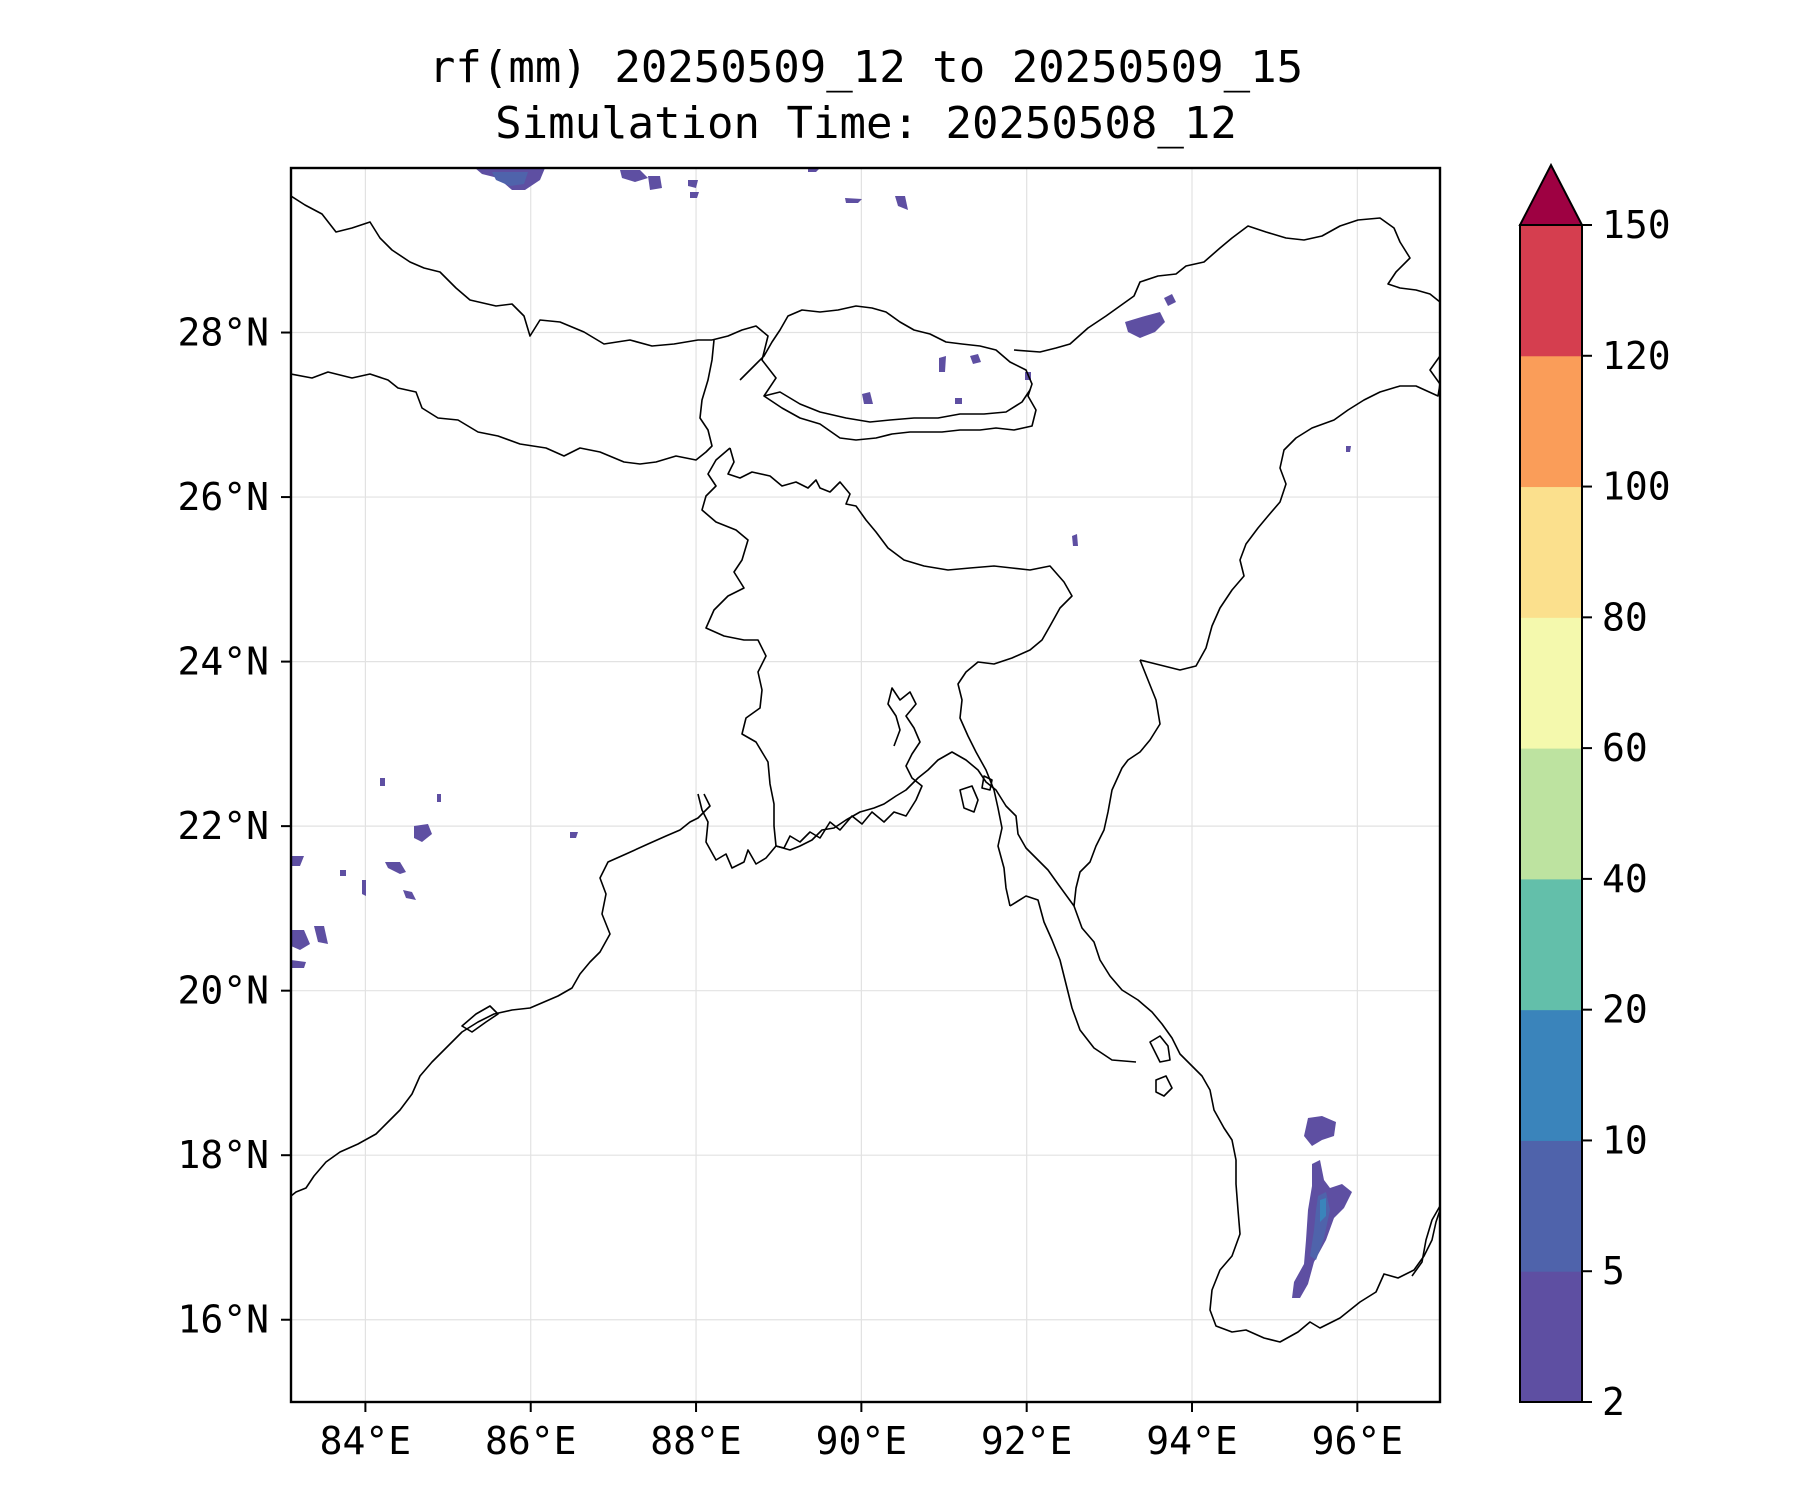 The height and width of the screenshot is (1500, 1800). What do you see at coordinates (874, 373) in the screenshot?
I see `sikkim-bhutan-border` at bounding box center [874, 373].